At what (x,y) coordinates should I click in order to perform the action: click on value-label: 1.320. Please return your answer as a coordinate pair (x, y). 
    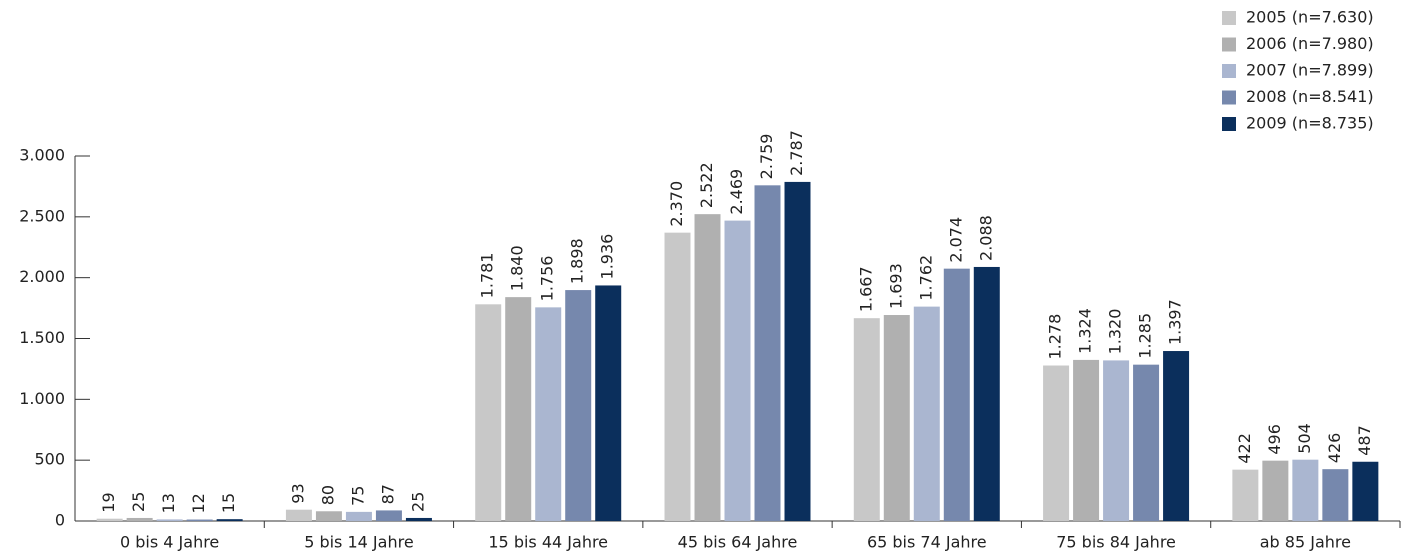
    Looking at the image, I should click on (1115, 332).